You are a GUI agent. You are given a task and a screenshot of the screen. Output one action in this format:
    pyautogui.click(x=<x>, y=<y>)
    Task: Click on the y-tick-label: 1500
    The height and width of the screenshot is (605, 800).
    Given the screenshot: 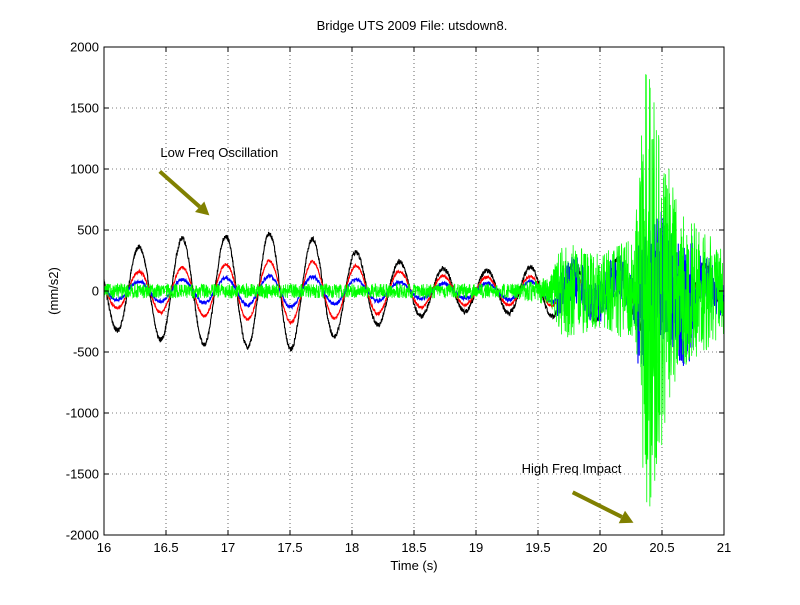 What is the action you would take?
    pyautogui.click(x=84, y=108)
    